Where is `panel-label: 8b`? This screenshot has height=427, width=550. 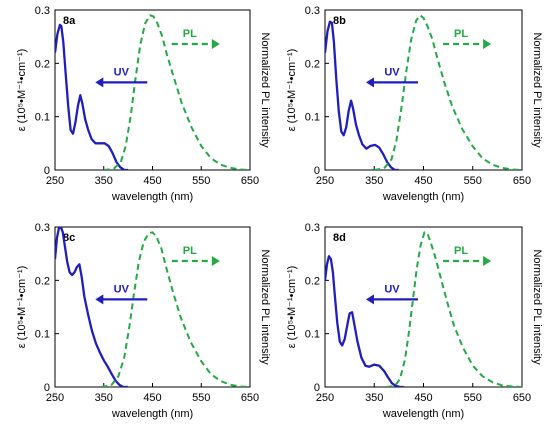
panel-label: 8b is located at coordinates (339, 21).